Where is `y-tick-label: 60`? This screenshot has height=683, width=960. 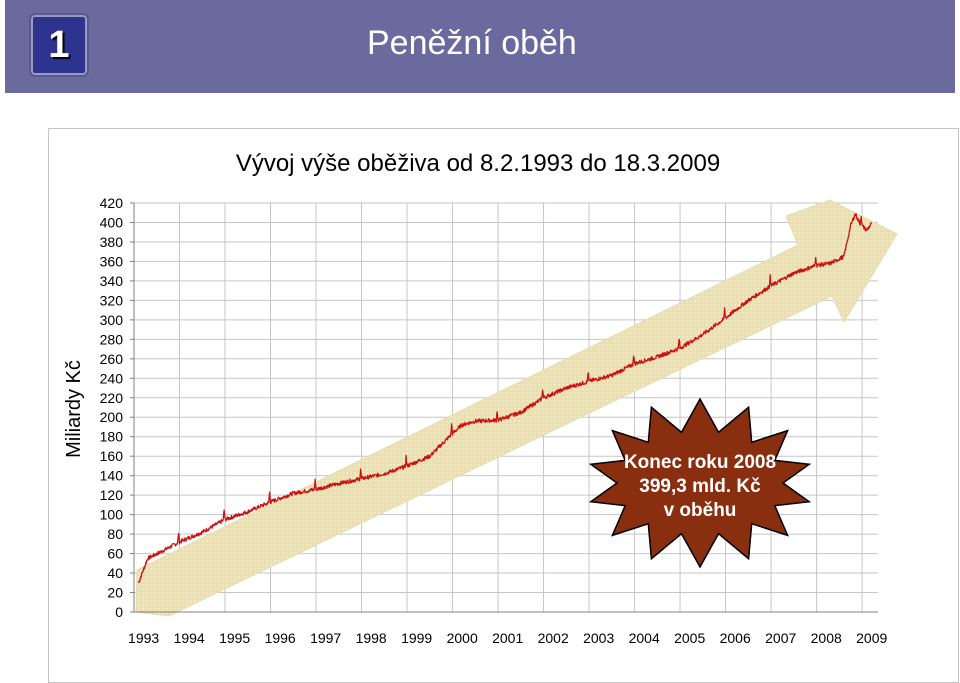
y-tick-label: 60 is located at coordinates (115, 554).